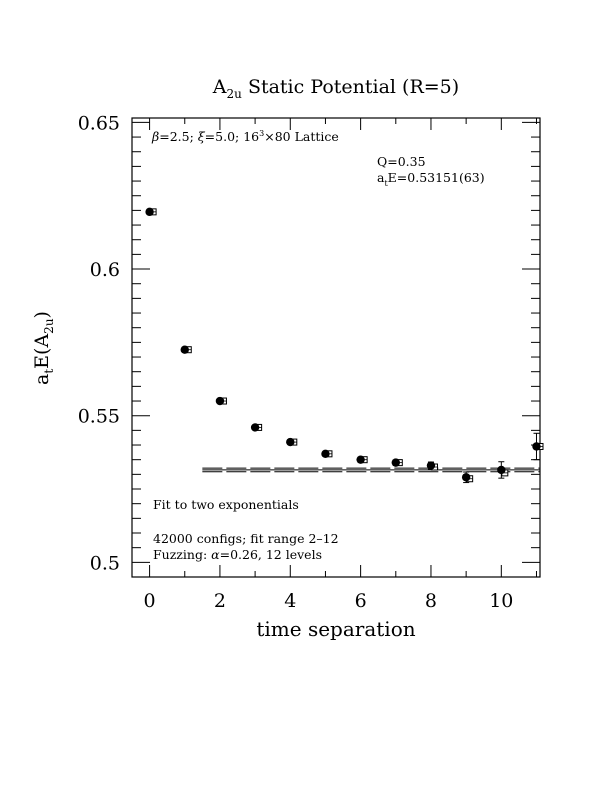  I want to click on x-tick-label: 2, so click(220, 601).